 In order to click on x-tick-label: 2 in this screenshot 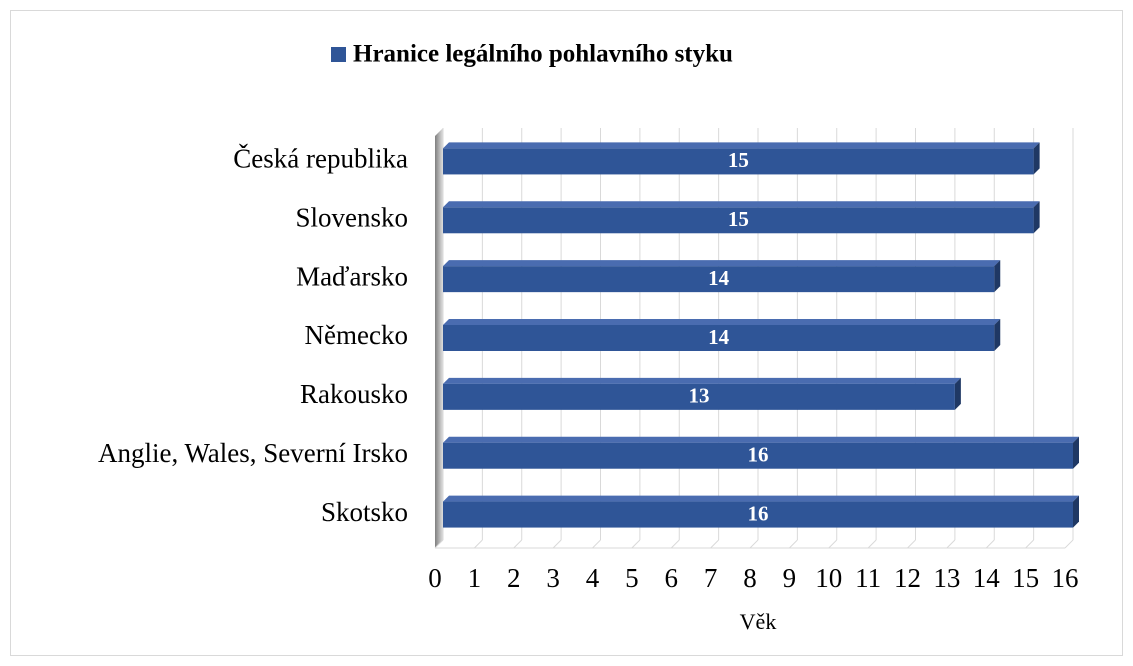, I will do `click(514, 578)`.